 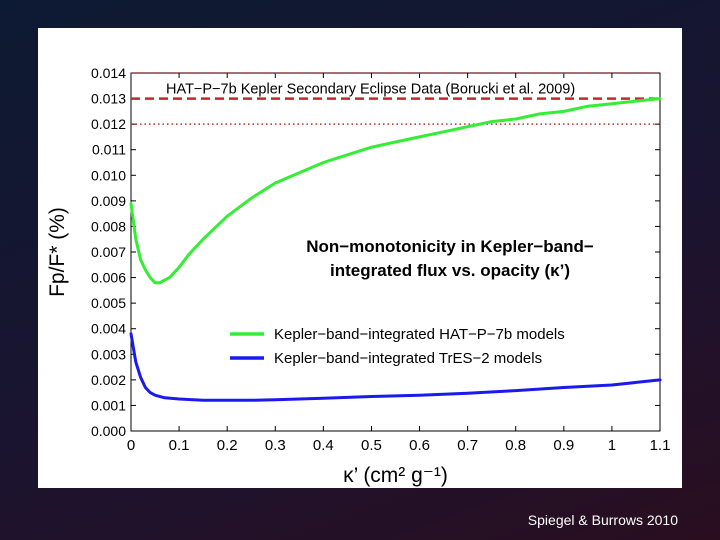 What do you see at coordinates (450, 246) in the screenshot?
I see `annotation-line-1: Non−monotonicity in Kepler−band−` at bounding box center [450, 246].